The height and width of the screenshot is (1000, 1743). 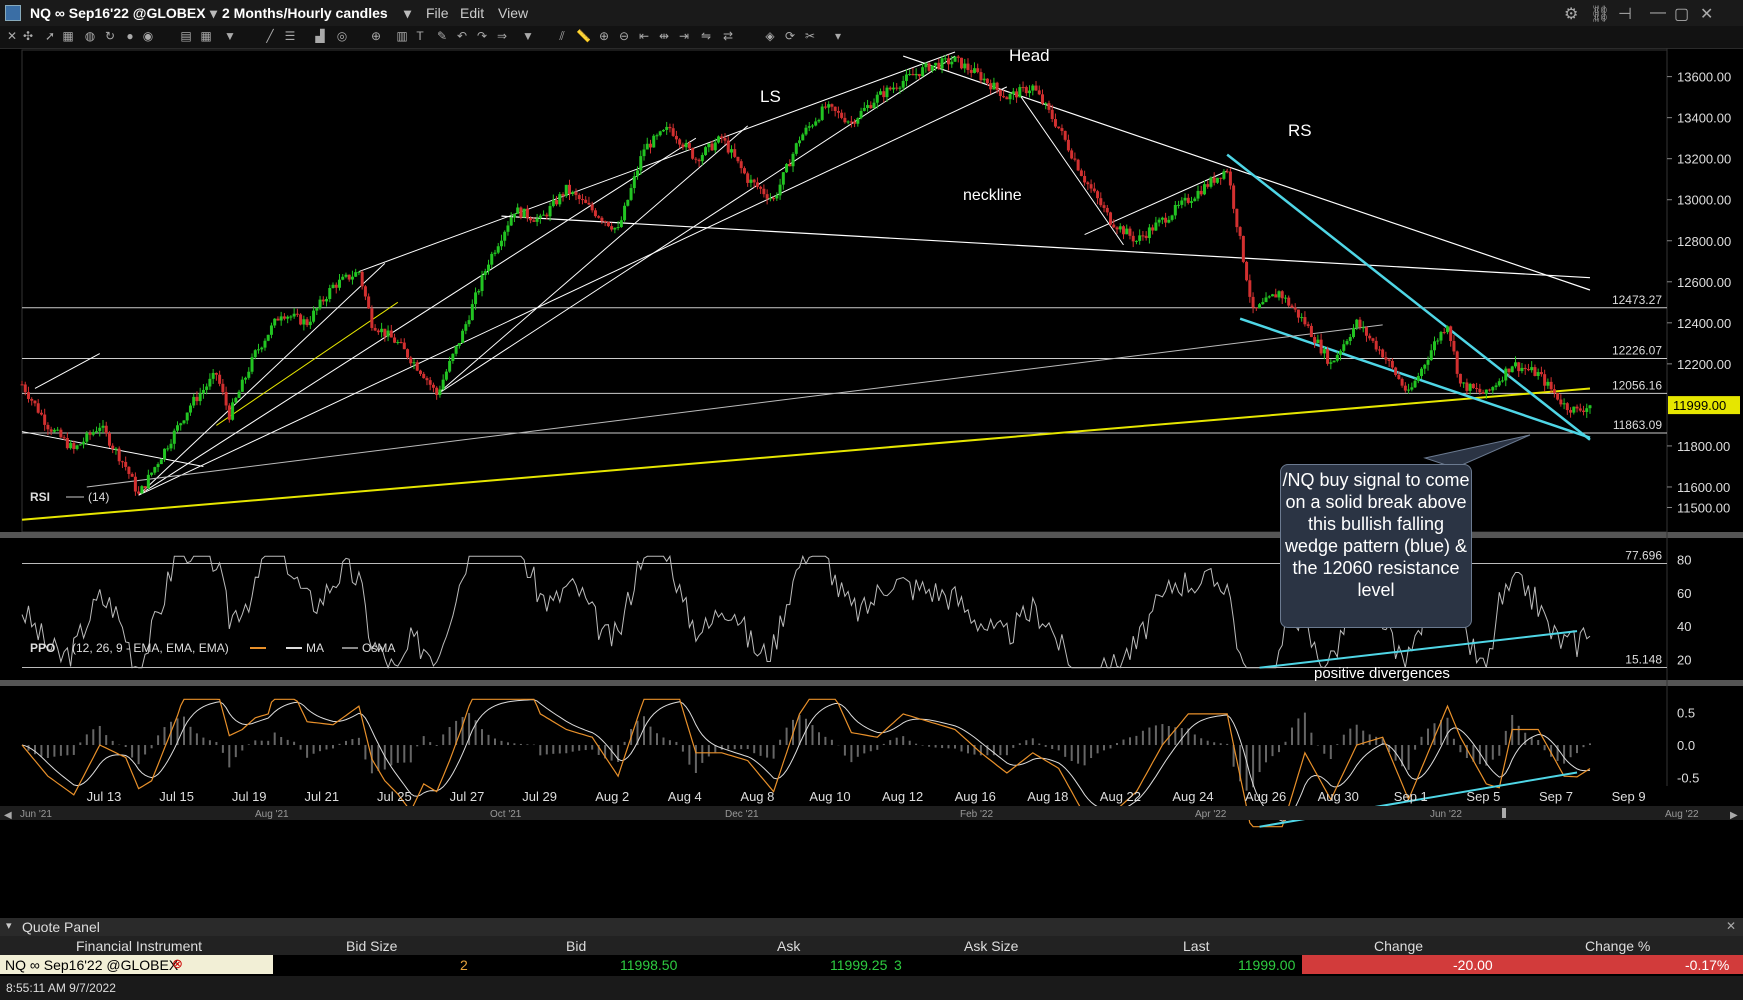 I want to click on sync-icon: ⟳, so click(x=790, y=36).